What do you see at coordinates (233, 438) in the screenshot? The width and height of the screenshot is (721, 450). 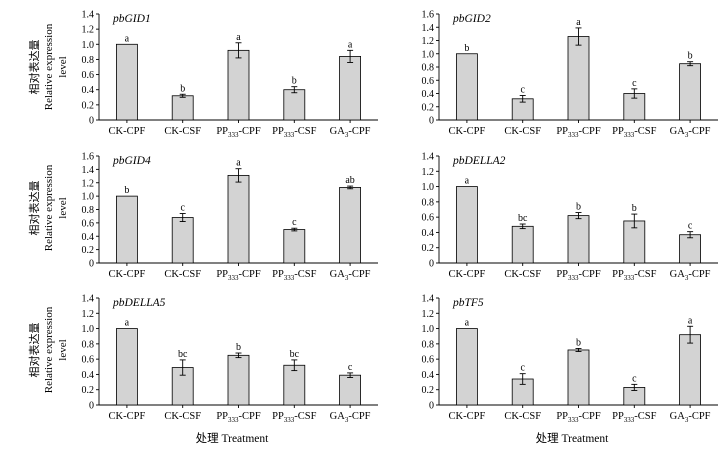 I see `x-axis-label-left: 处理 Treatment` at bounding box center [233, 438].